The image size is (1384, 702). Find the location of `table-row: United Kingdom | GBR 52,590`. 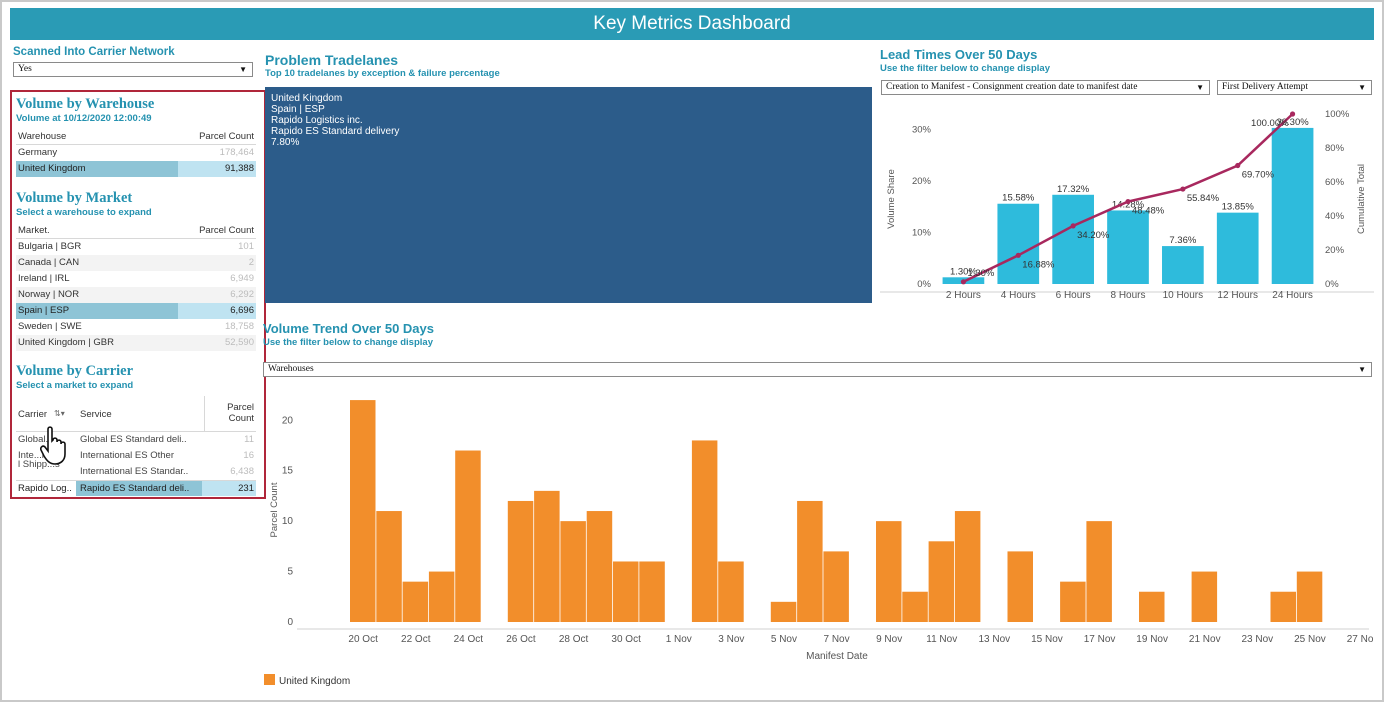

table-row: United Kingdom | GBR 52,590 is located at coordinates (136, 343).